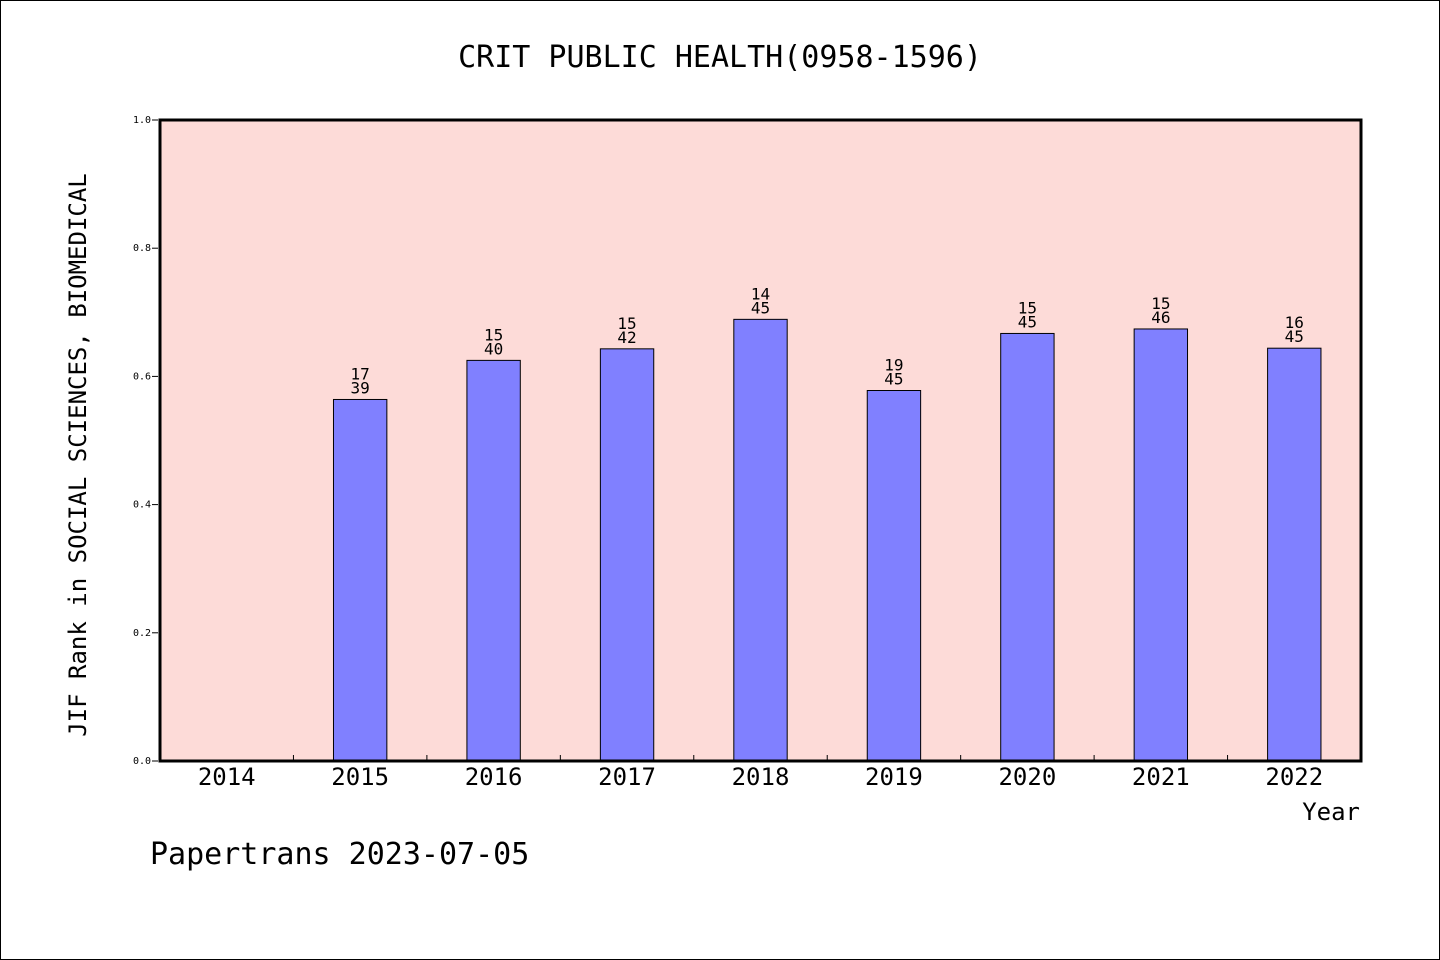 This screenshot has height=960, width=1440. I want to click on y-axis-label: JIF Rank in SOCIAL SCIENCES, BIOMEDICAL, so click(78, 455).